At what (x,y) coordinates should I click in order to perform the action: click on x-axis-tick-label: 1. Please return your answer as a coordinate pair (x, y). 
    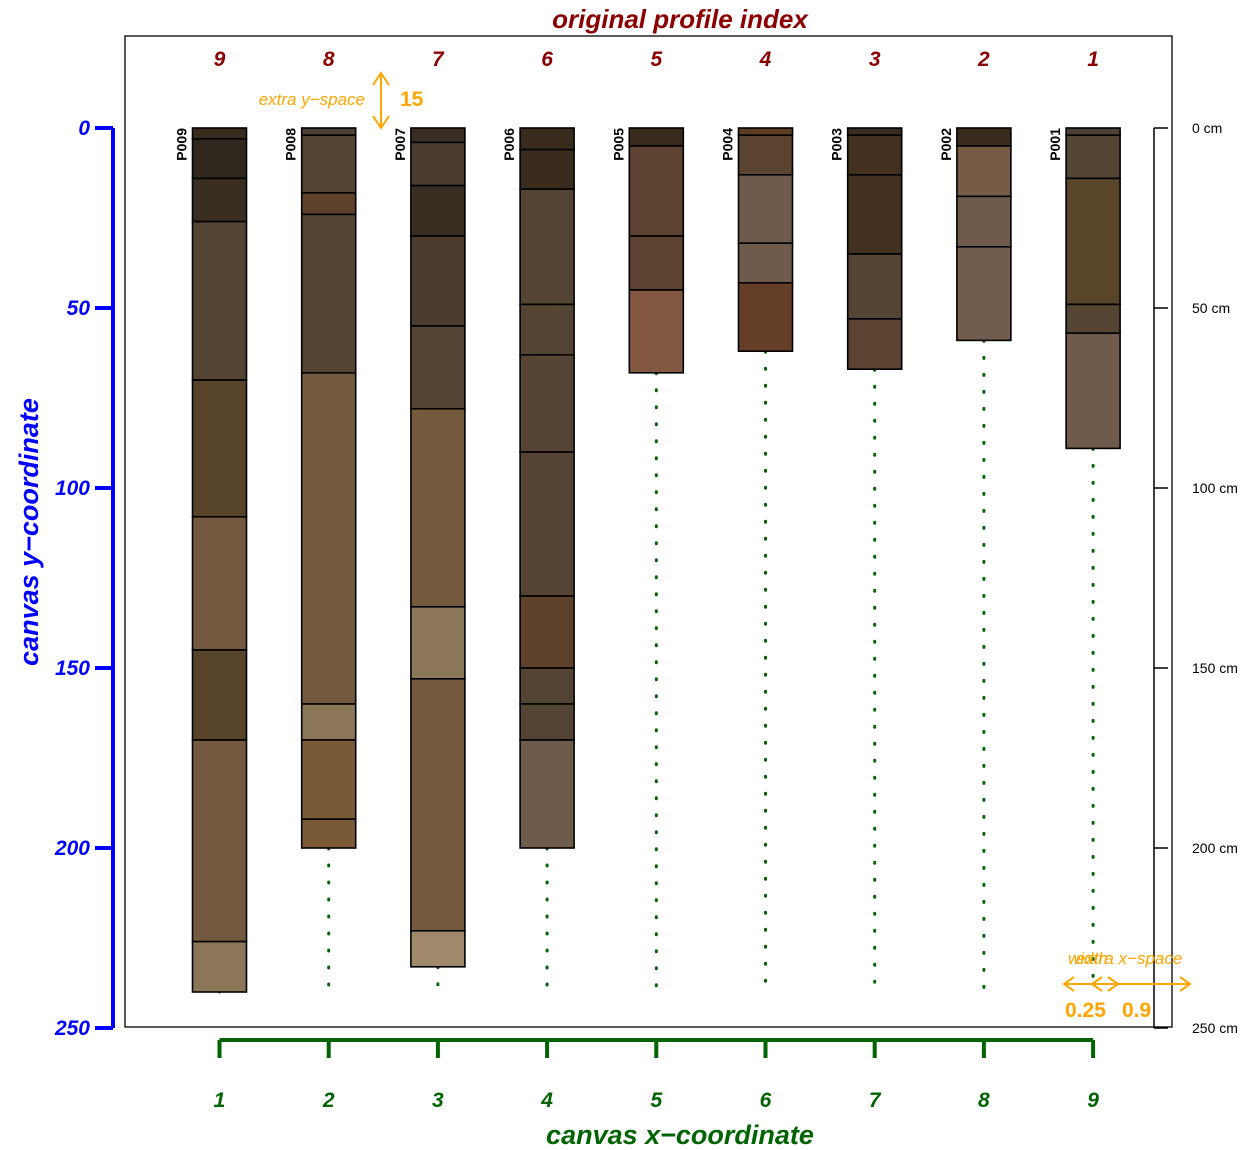
    Looking at the image, I should click on (220, 1100).